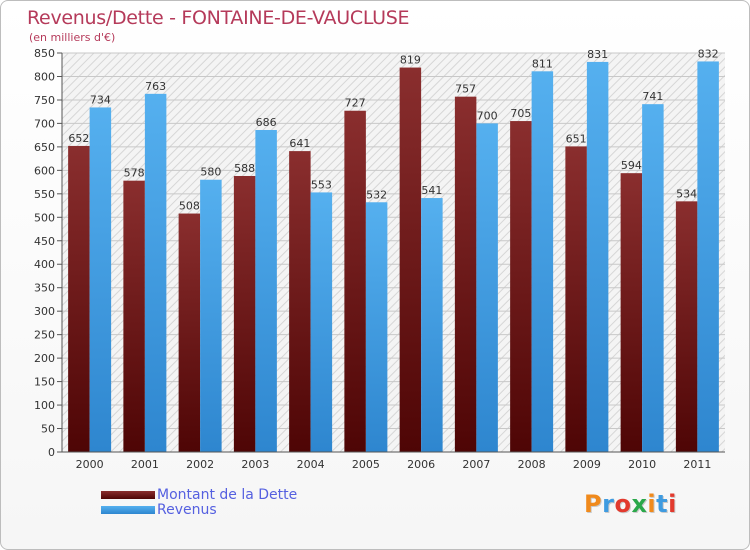 Image resolution: width=750 pixels, height=550 pixels. Describe the element at coordinates (487, 115) in the screenshot. I see `data-label-revenus: 700` at that location.